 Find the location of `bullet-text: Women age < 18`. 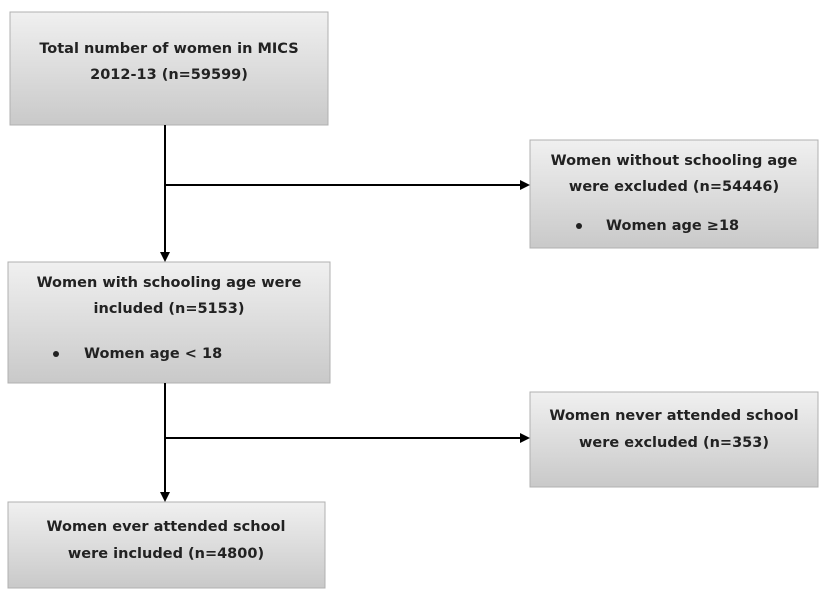

bullet-text: Women age < 18 is located at coordinates (153, 354).